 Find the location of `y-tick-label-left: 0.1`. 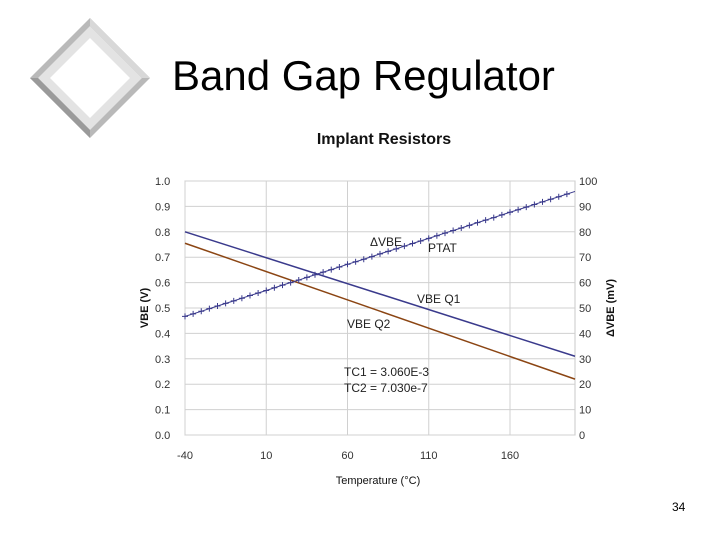

y-tick-label-left: 0.1 is located at coordinates (162, 411).